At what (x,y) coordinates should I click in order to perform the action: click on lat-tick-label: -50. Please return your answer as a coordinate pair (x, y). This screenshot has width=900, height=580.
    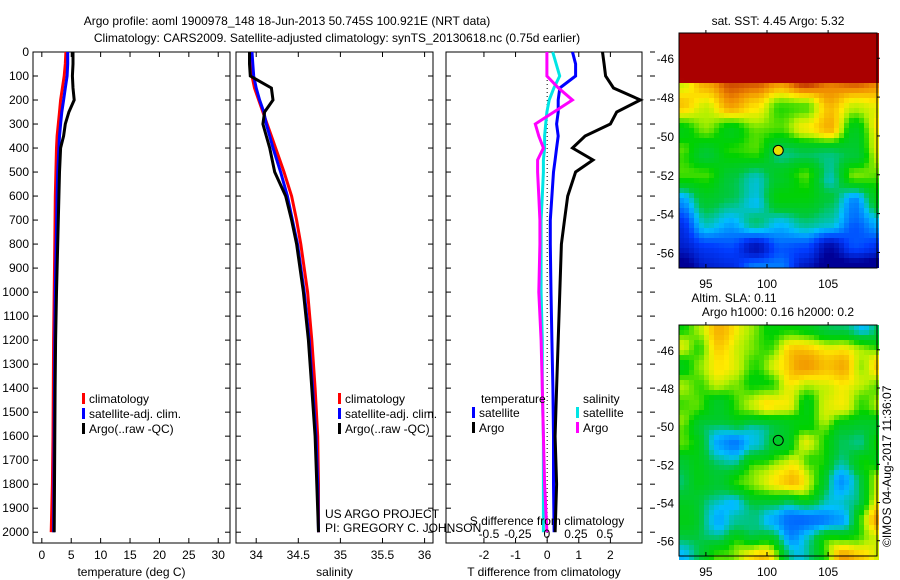
    Looking at the image, I should click on (666, 427).